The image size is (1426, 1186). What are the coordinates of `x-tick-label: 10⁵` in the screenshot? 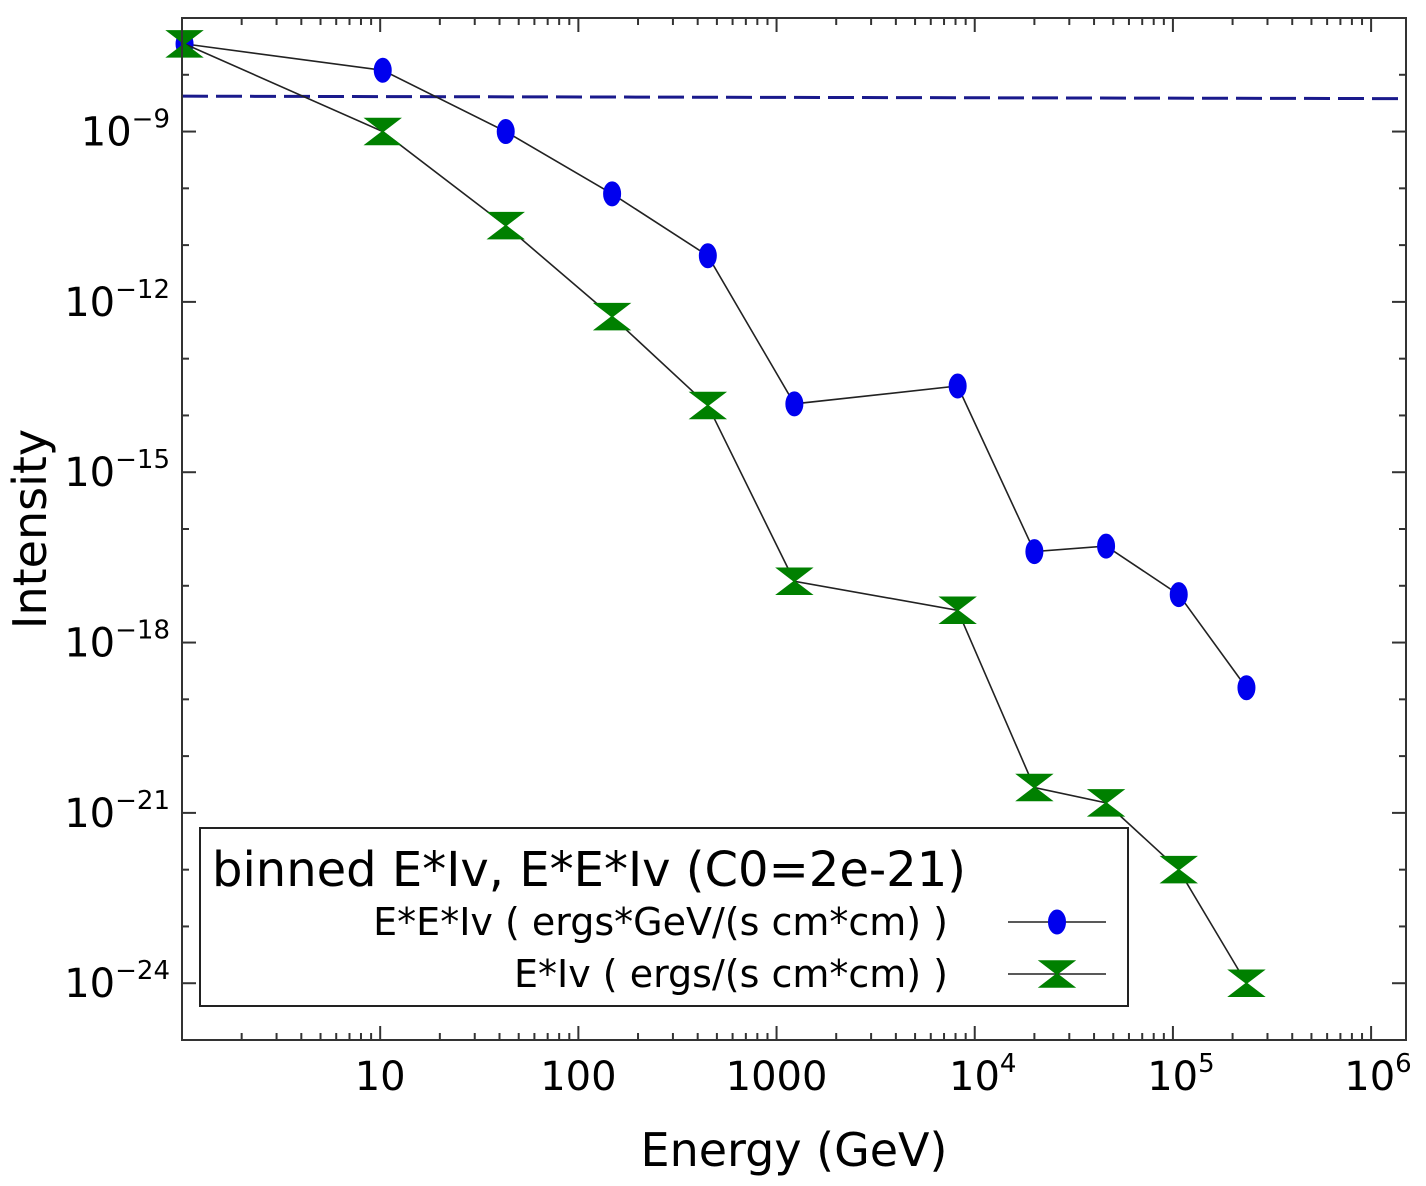 It's located at (1180, 1074).